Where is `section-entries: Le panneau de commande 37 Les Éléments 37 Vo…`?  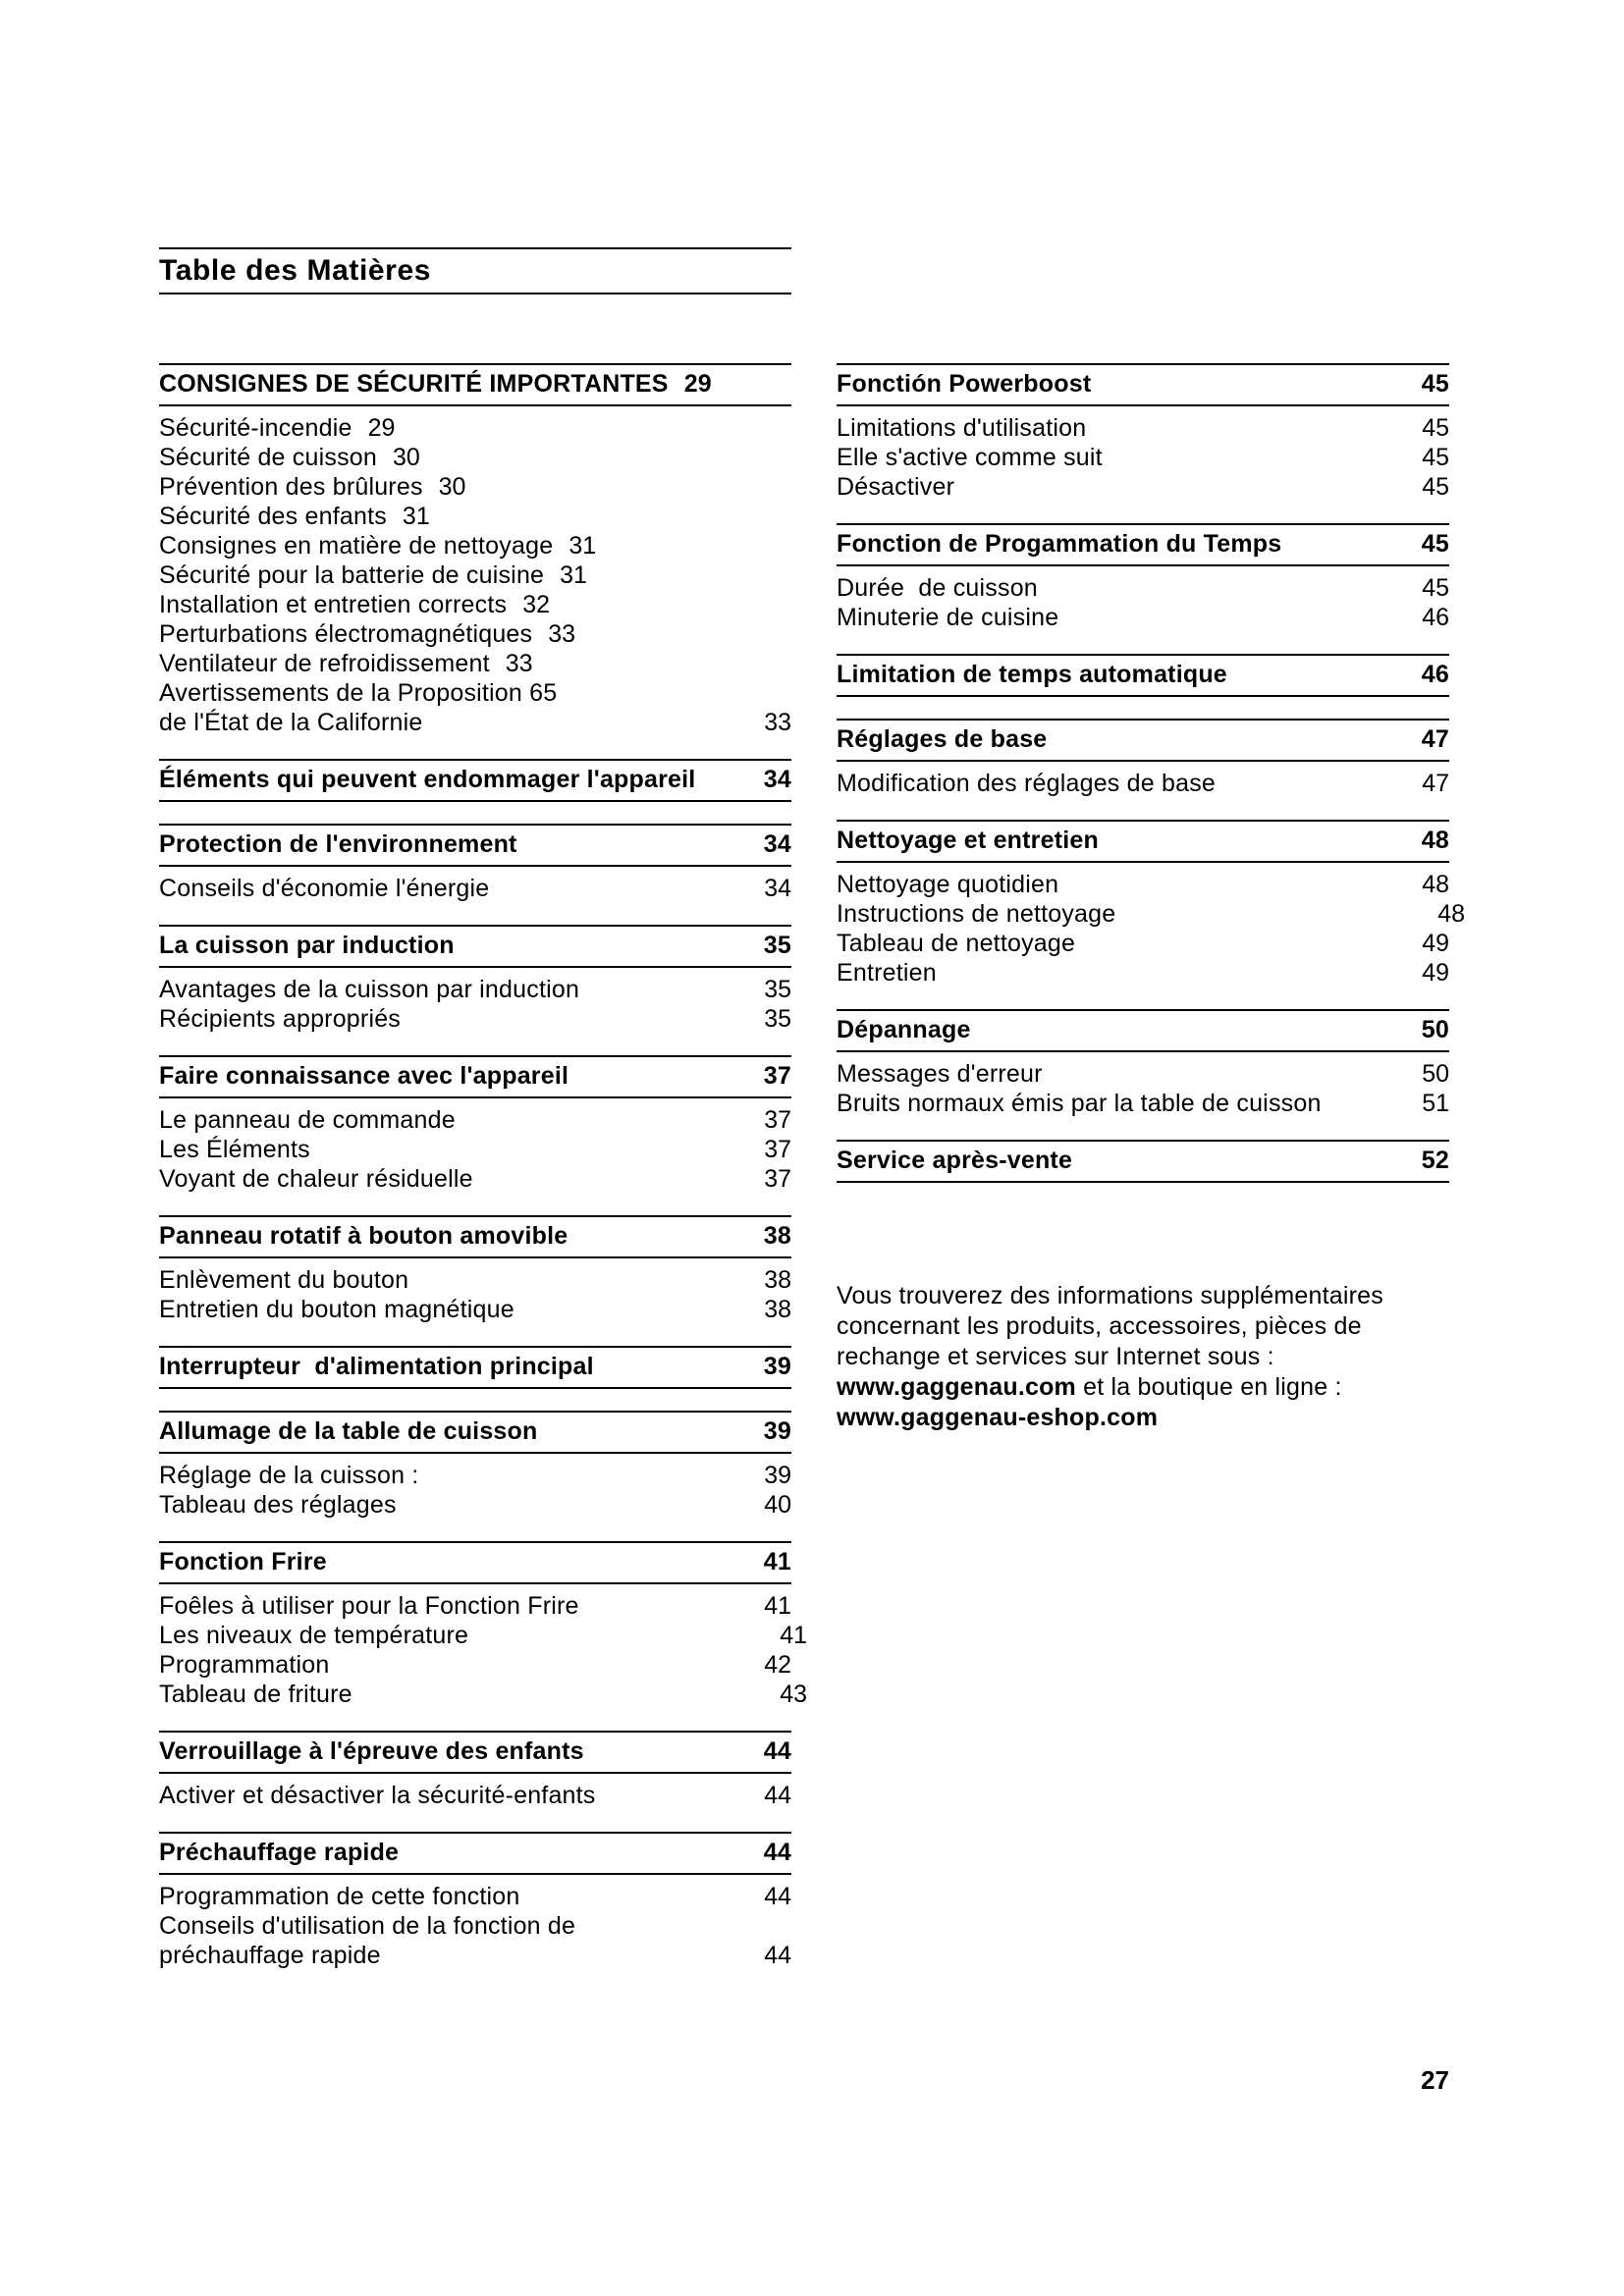 section-entries: Le panneau de commande 37 Les Éléments 37 Vo… is located at coordinates (475, 1146).